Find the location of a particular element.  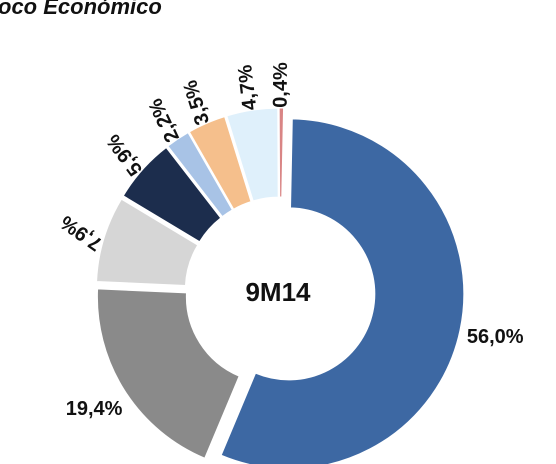

data-label: 4,7% is located at coordinates (247, 87).